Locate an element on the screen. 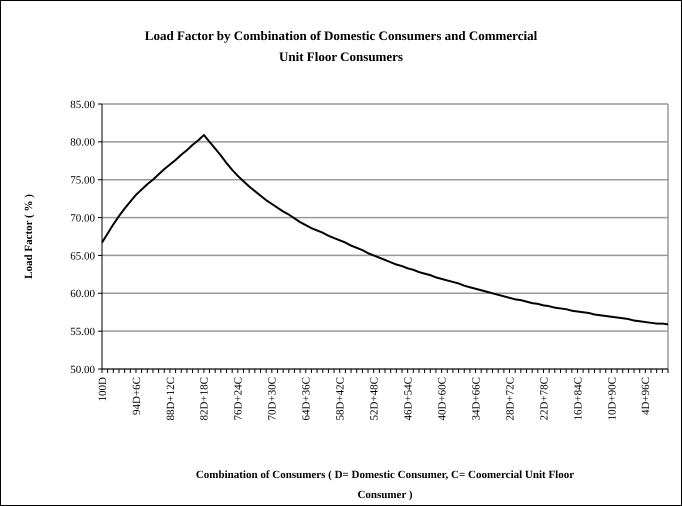 This screenshot has width=682, height=506. x-tick-label: 52D+48C is located at coordinates (374, 398).